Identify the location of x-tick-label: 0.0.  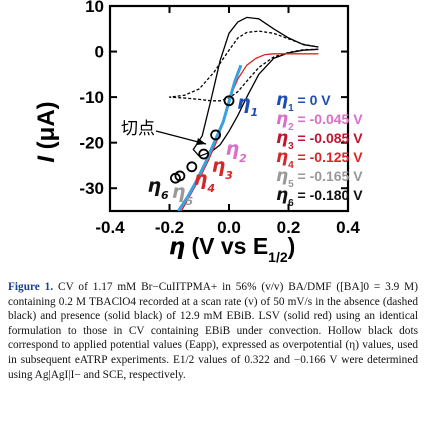
(229, 227).